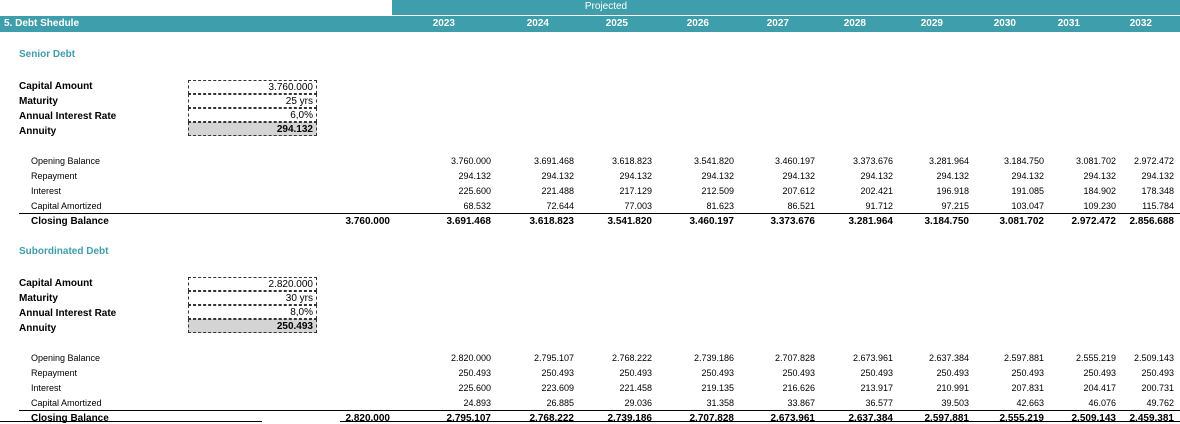 This screenshot has width=1180, height=424. I want to click on year-header: 2023, so click(443, 23).